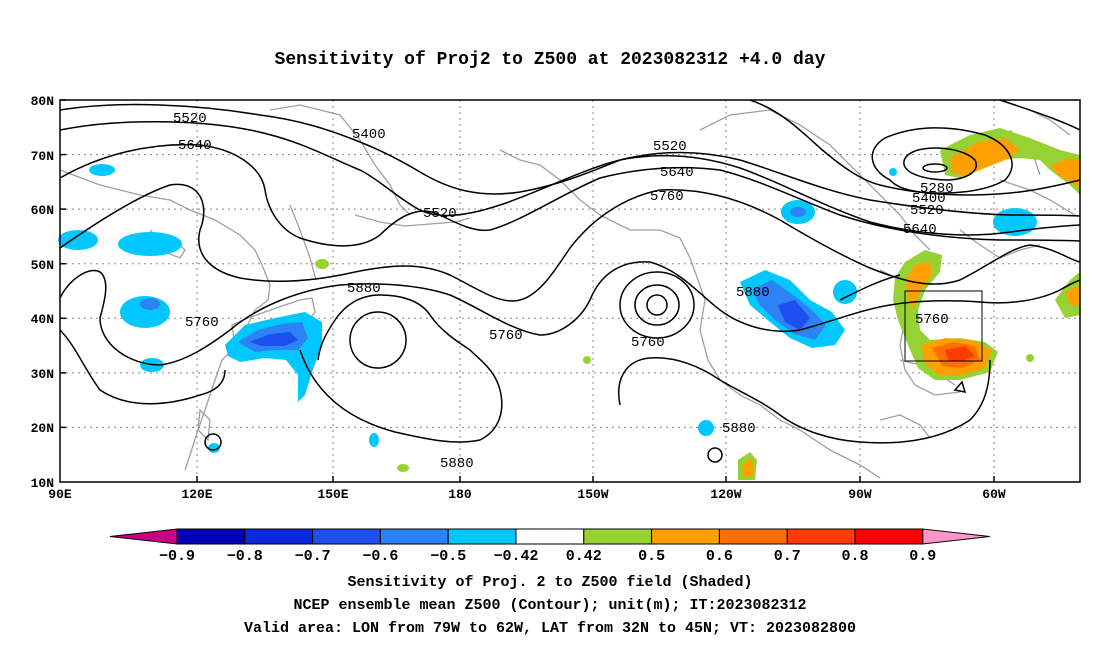  What do you see at coordinates (515, 556) in the screenshot?
I see `colorbar-label: −0.42` at bounding box center [515, 556].